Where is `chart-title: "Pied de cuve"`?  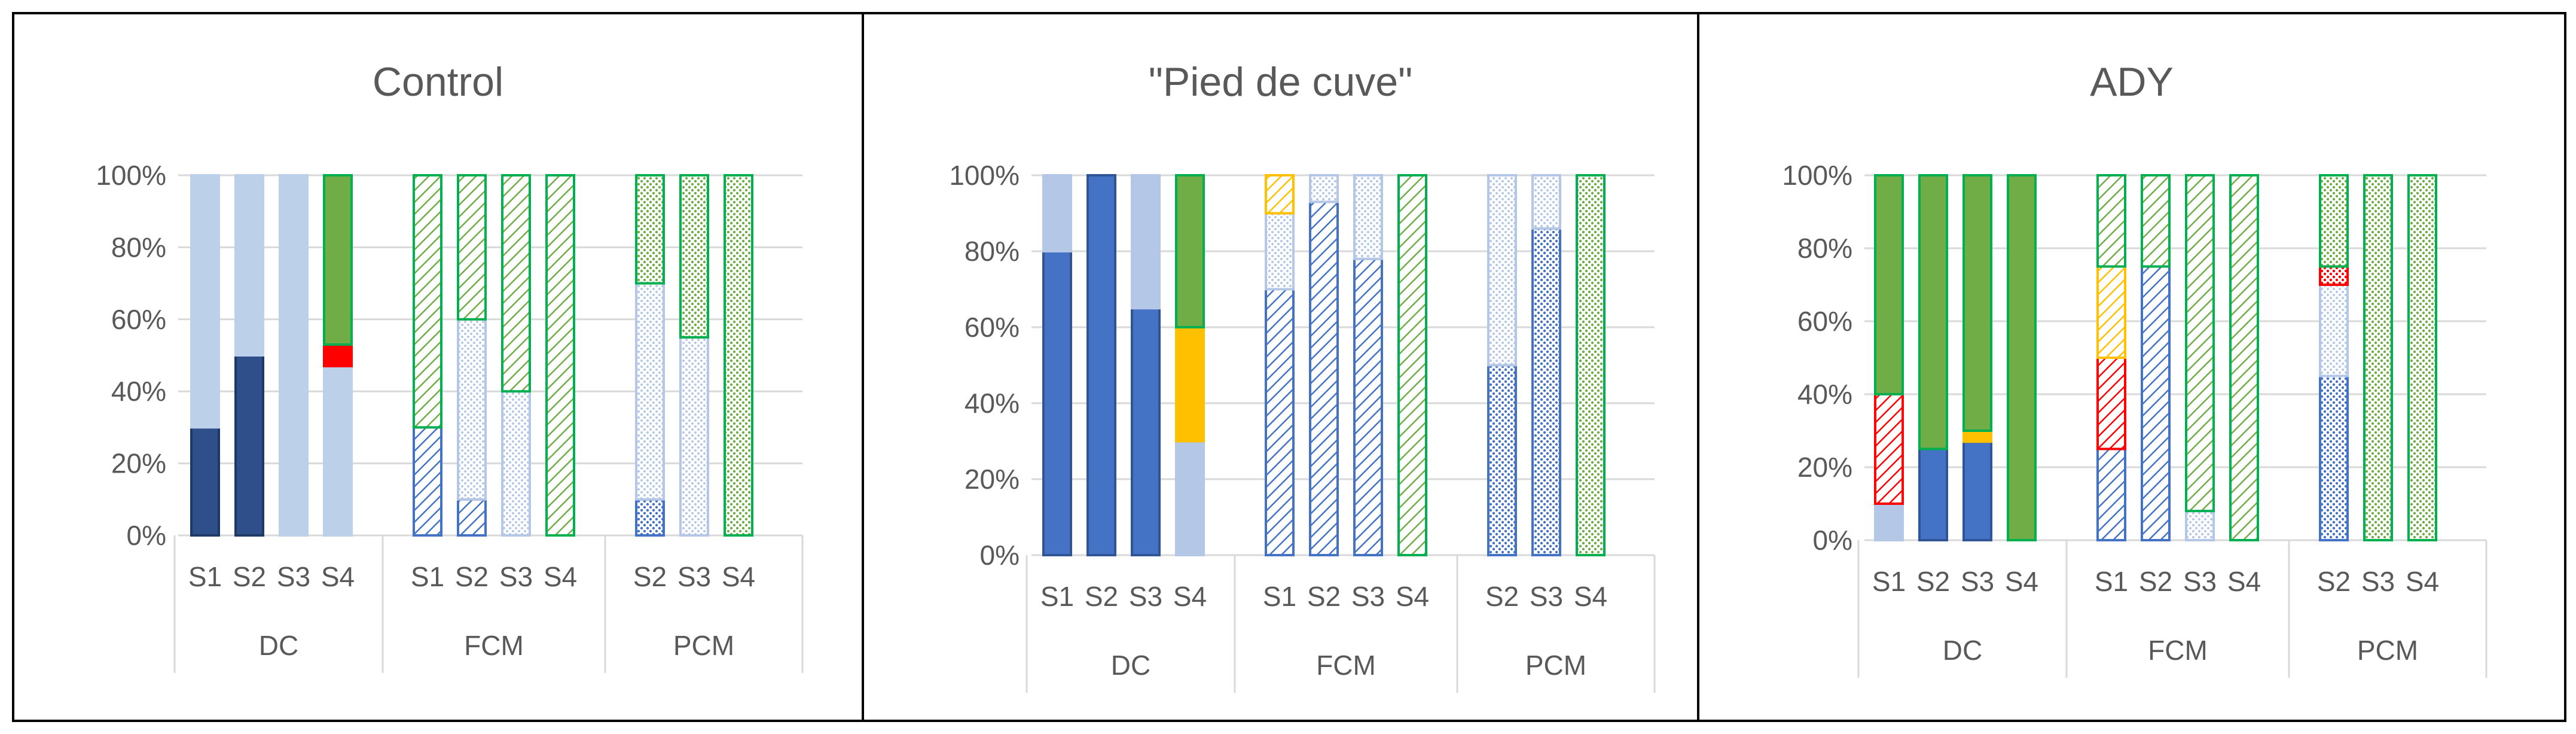 chart-title: "Pied de cuve" is located at coordinates (1280, 82).